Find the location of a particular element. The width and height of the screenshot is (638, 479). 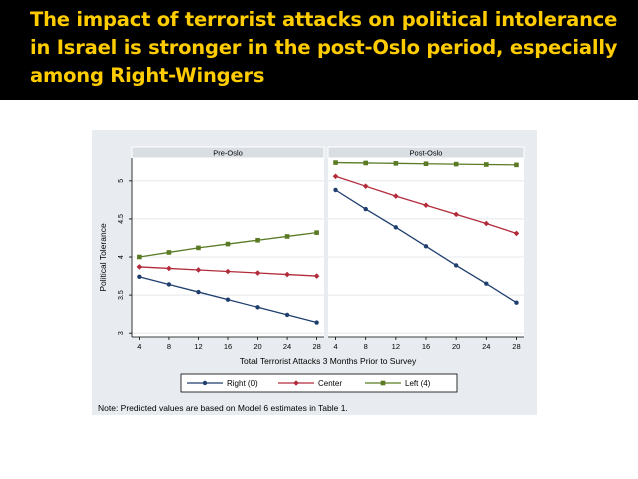

panel-label: Post-Oslo is located at coordinates (426, 153).